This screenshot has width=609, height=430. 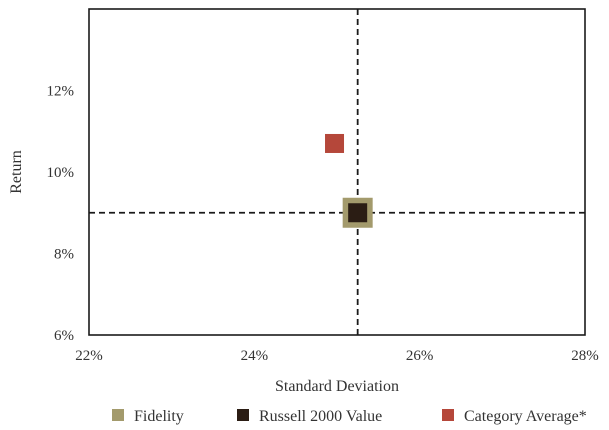 I want to click on legend-label-russell-2000-value: Russell 2000 Value, so click(x=320, y=416).